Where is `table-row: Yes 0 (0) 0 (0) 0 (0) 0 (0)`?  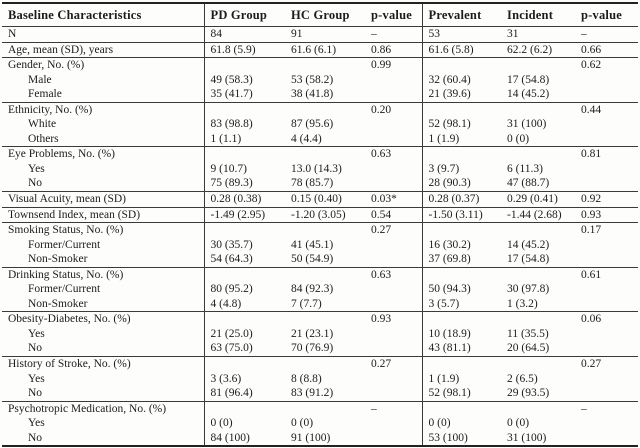
table-row: Yes 0 (0) 0 (0) 0 (0) 0 (0) is located at coordinates (320, 423).